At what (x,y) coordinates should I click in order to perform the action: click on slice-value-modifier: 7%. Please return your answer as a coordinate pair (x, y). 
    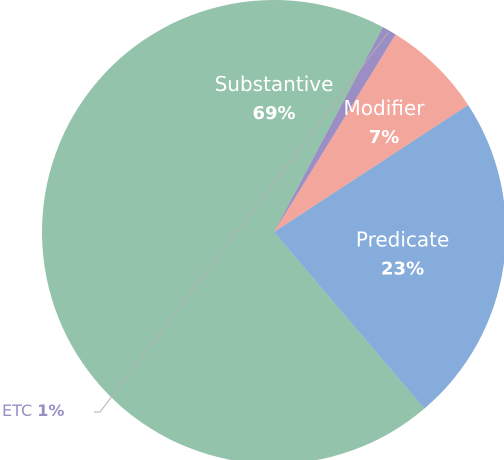
    Looking at the image, I should click on (384, 137).